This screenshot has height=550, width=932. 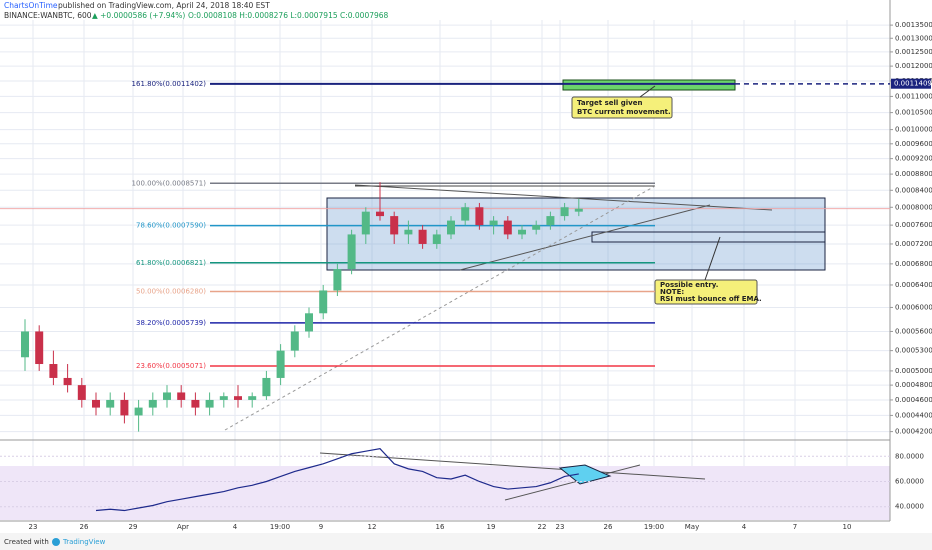 I want to click on x-tick-label: 26, so click(x=84, y=527).